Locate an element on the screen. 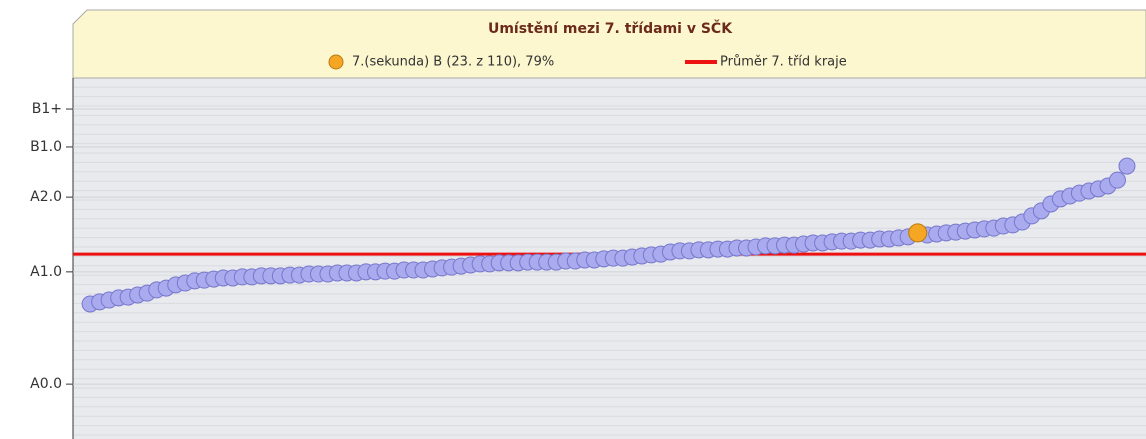 This screenshot has width=1146, height=439. chart-title: Umístění mezi 7. třídami v SČK is located at coordinates (610, 28).